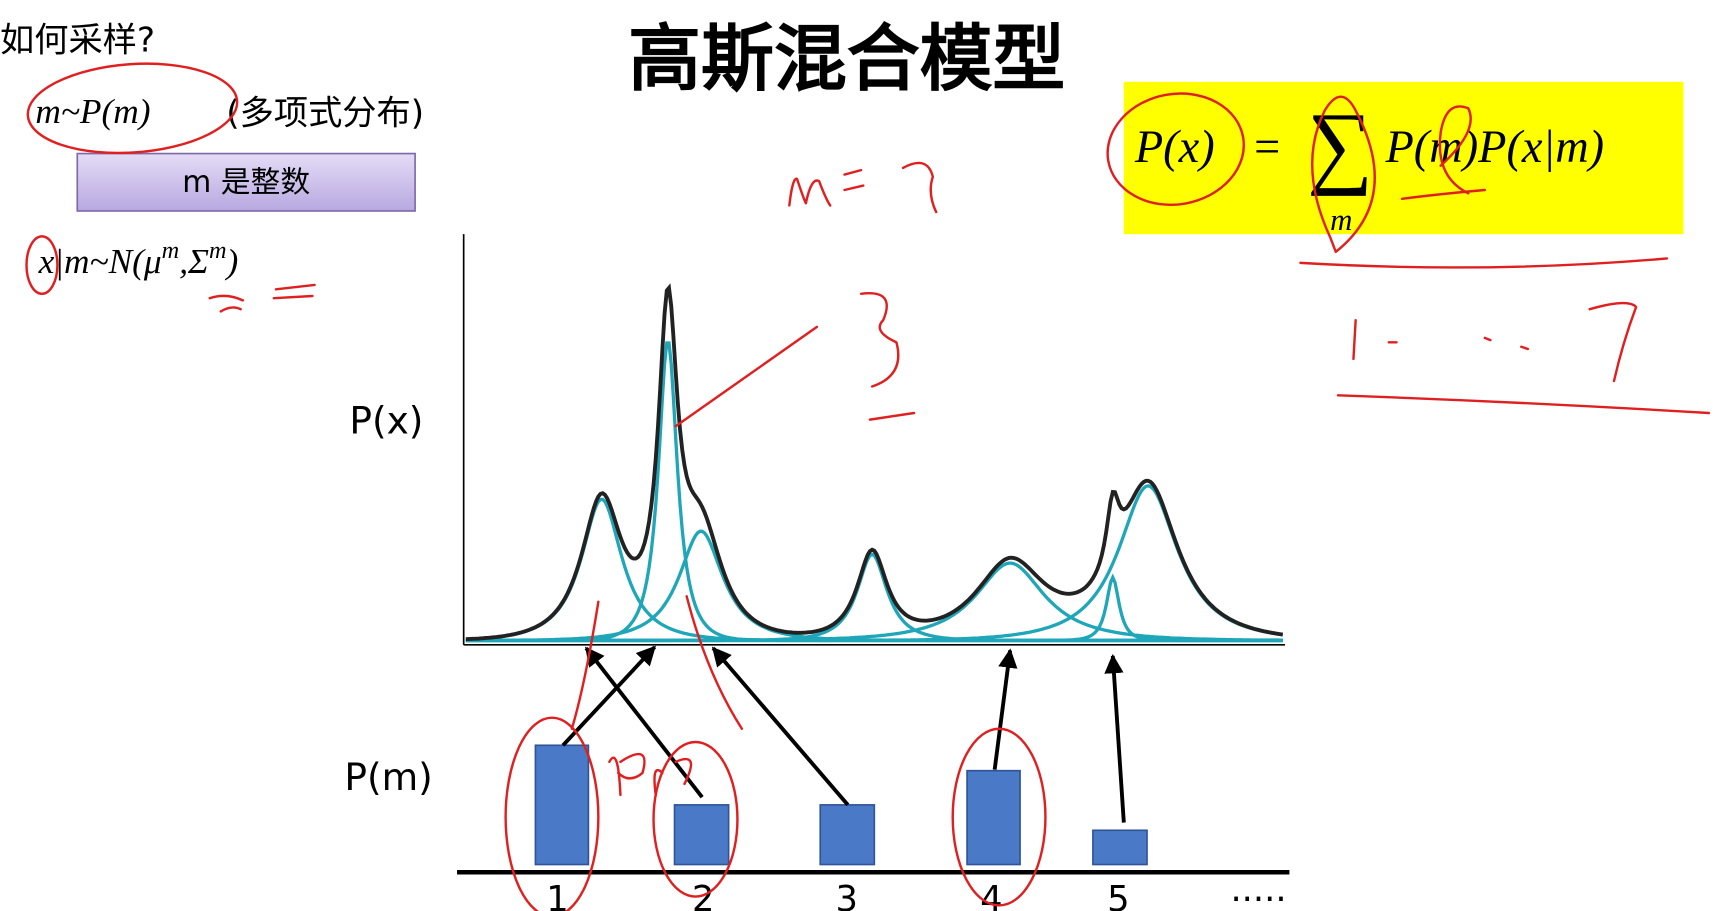 The image size is (1731, 911). What do you see at coordinates (194, 261) in the screenshot?
I see `conditional-mid: ,Σ` at bounding box center [194, 261].